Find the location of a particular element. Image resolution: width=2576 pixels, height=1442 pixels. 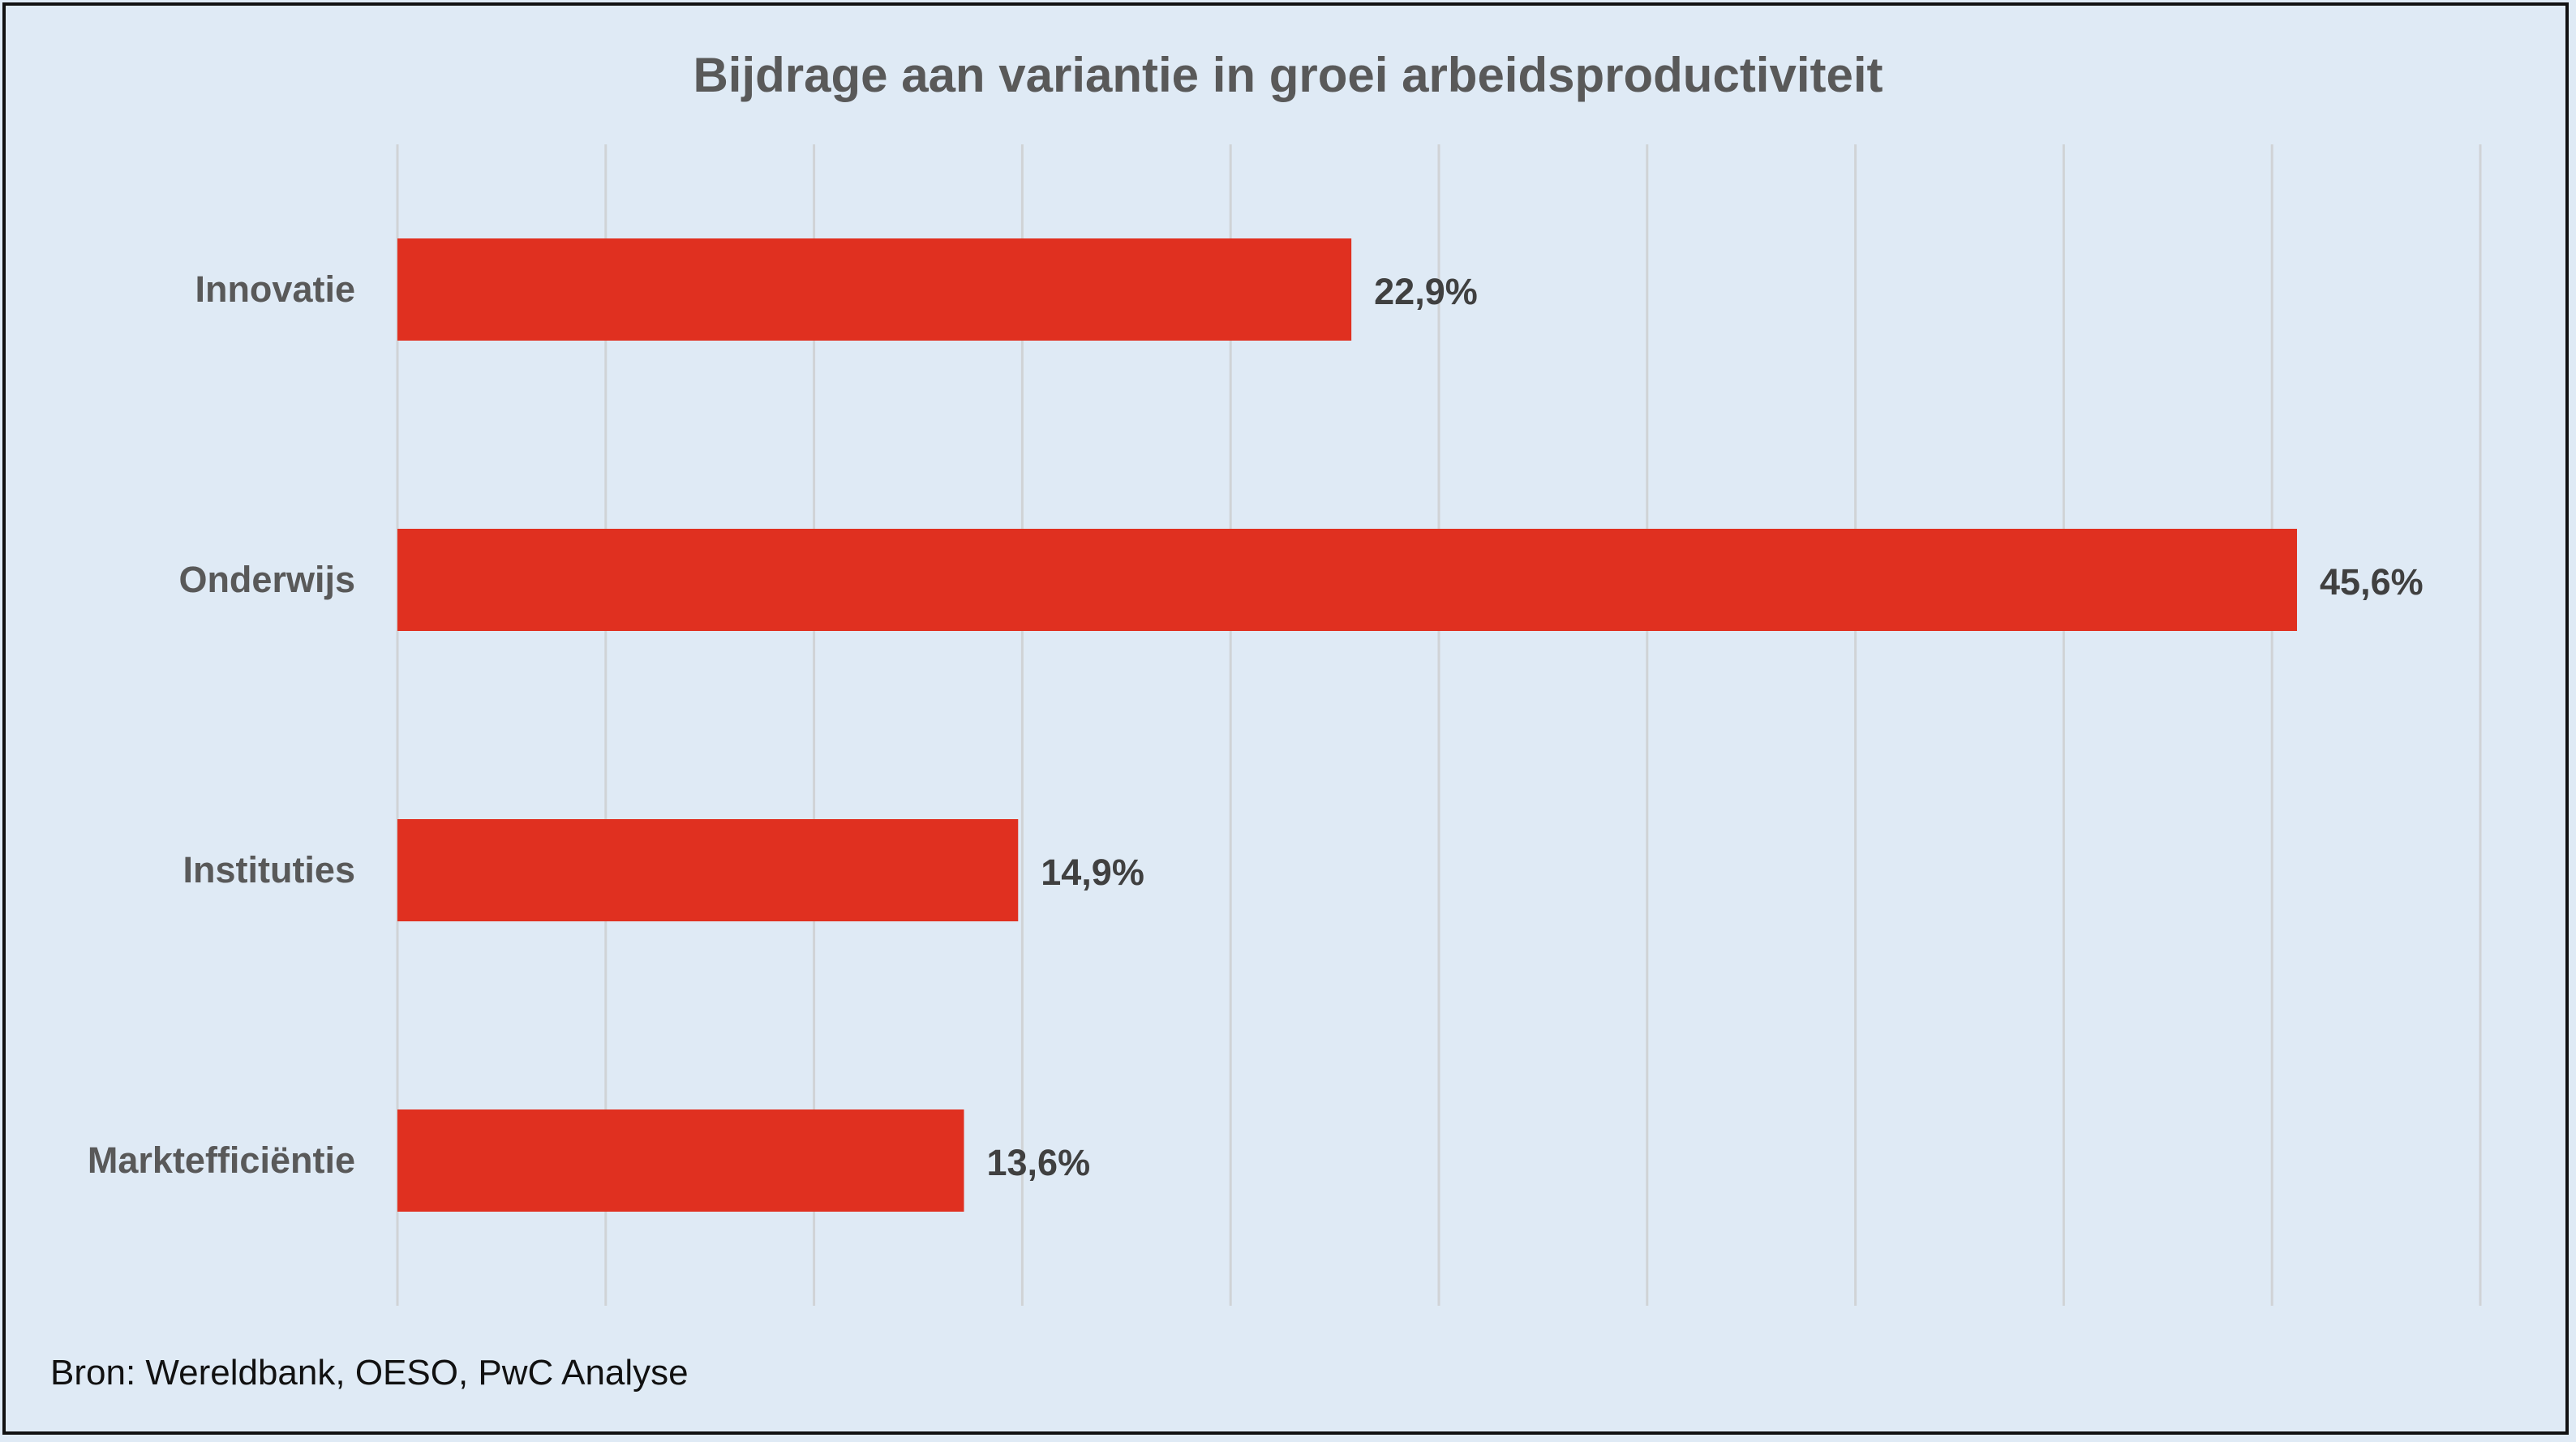

category-label: Instituties is located at coordinates (268, 870).